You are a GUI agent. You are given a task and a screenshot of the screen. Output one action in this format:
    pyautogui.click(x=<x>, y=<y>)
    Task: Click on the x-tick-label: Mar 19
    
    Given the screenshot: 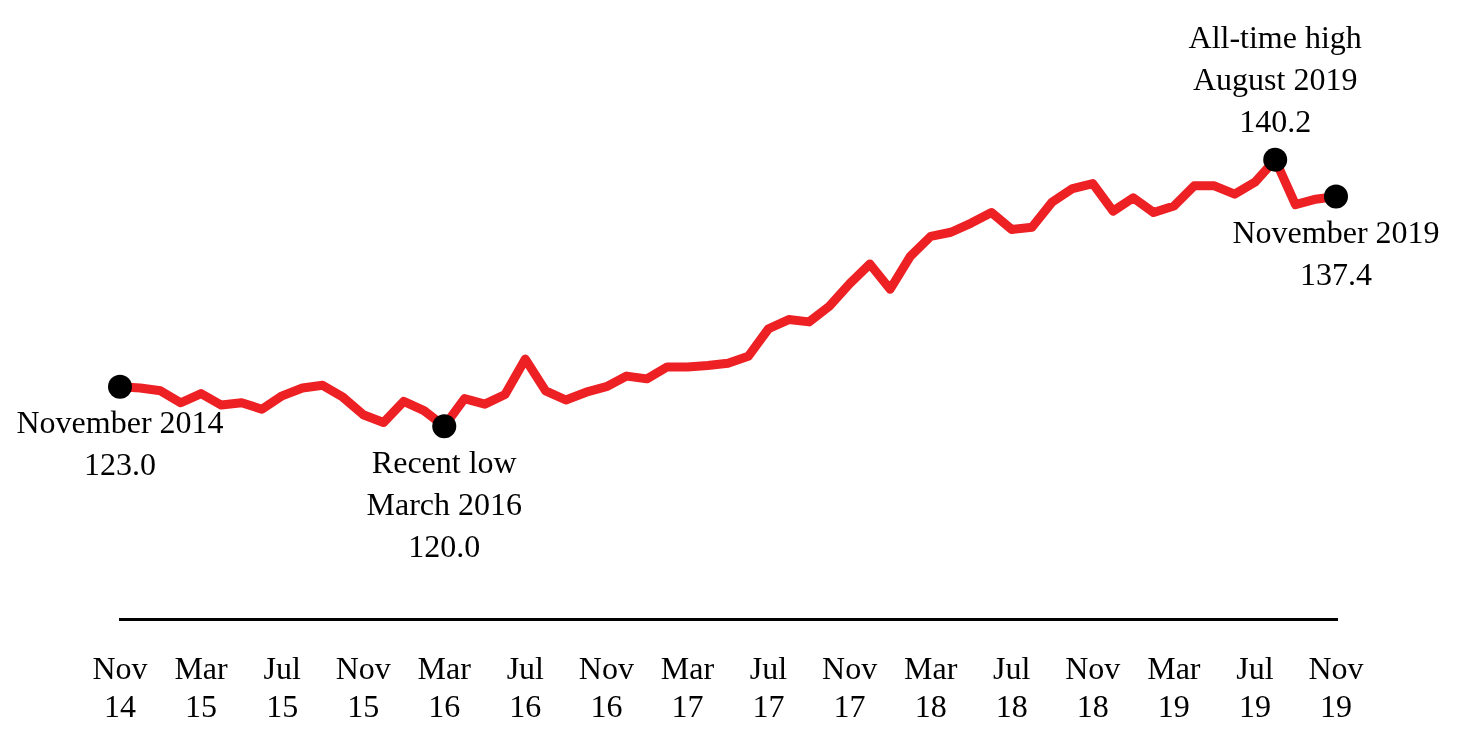 What is the action you would take?
    pyautogui.click(x=1174, y=687)
    